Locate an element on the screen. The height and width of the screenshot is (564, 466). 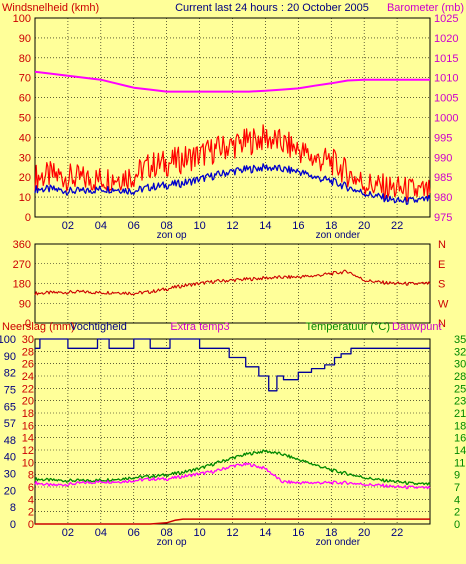
temp-chart-x-tick-label: 22 is located at coordinates (397, 533).